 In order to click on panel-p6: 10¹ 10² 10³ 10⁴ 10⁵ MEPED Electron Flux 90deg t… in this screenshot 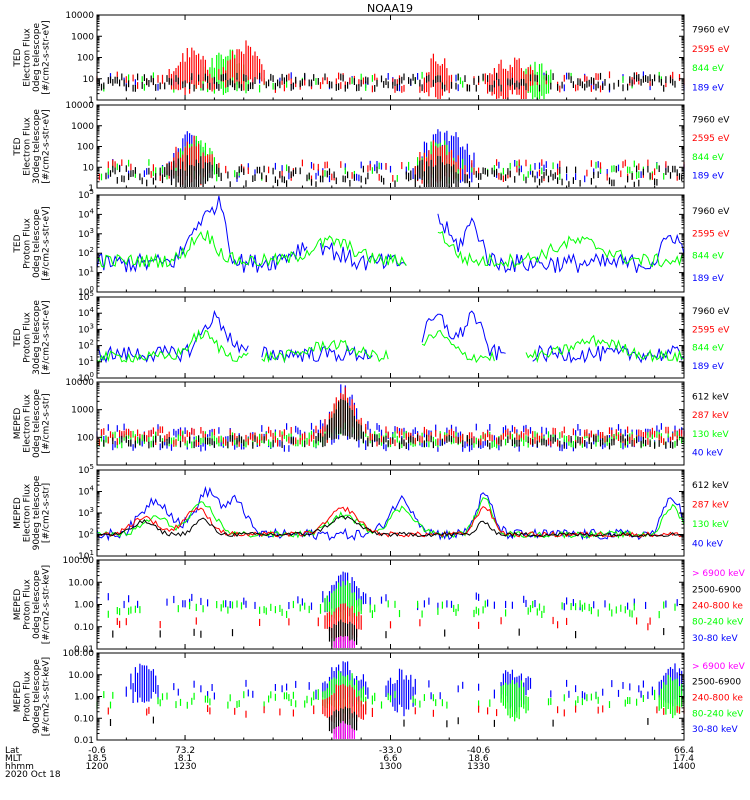, I will do `click(371, 512)`.